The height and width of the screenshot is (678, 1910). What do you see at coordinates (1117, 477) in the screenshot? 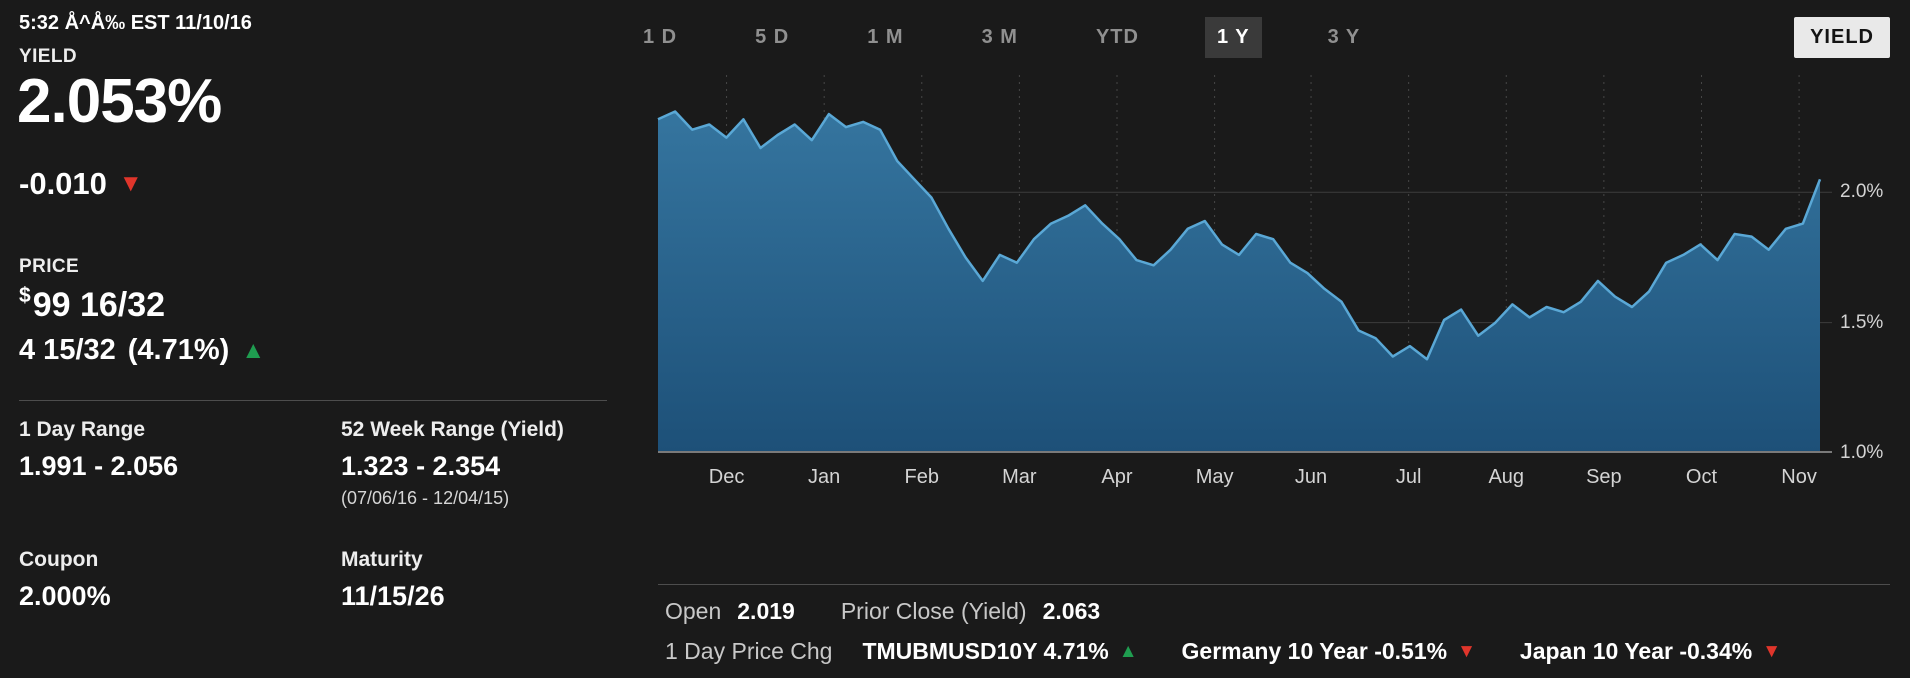
I see `x-tick-label: Apr` at bounding box center [1117, 477].